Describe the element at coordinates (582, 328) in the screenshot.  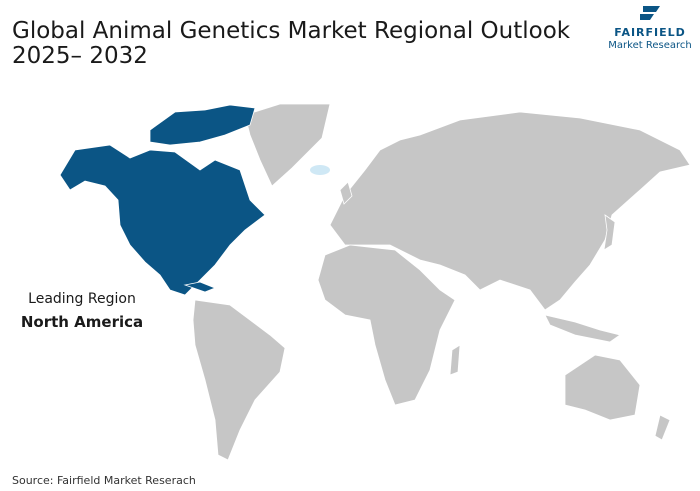
I see `indonesia` at that location.